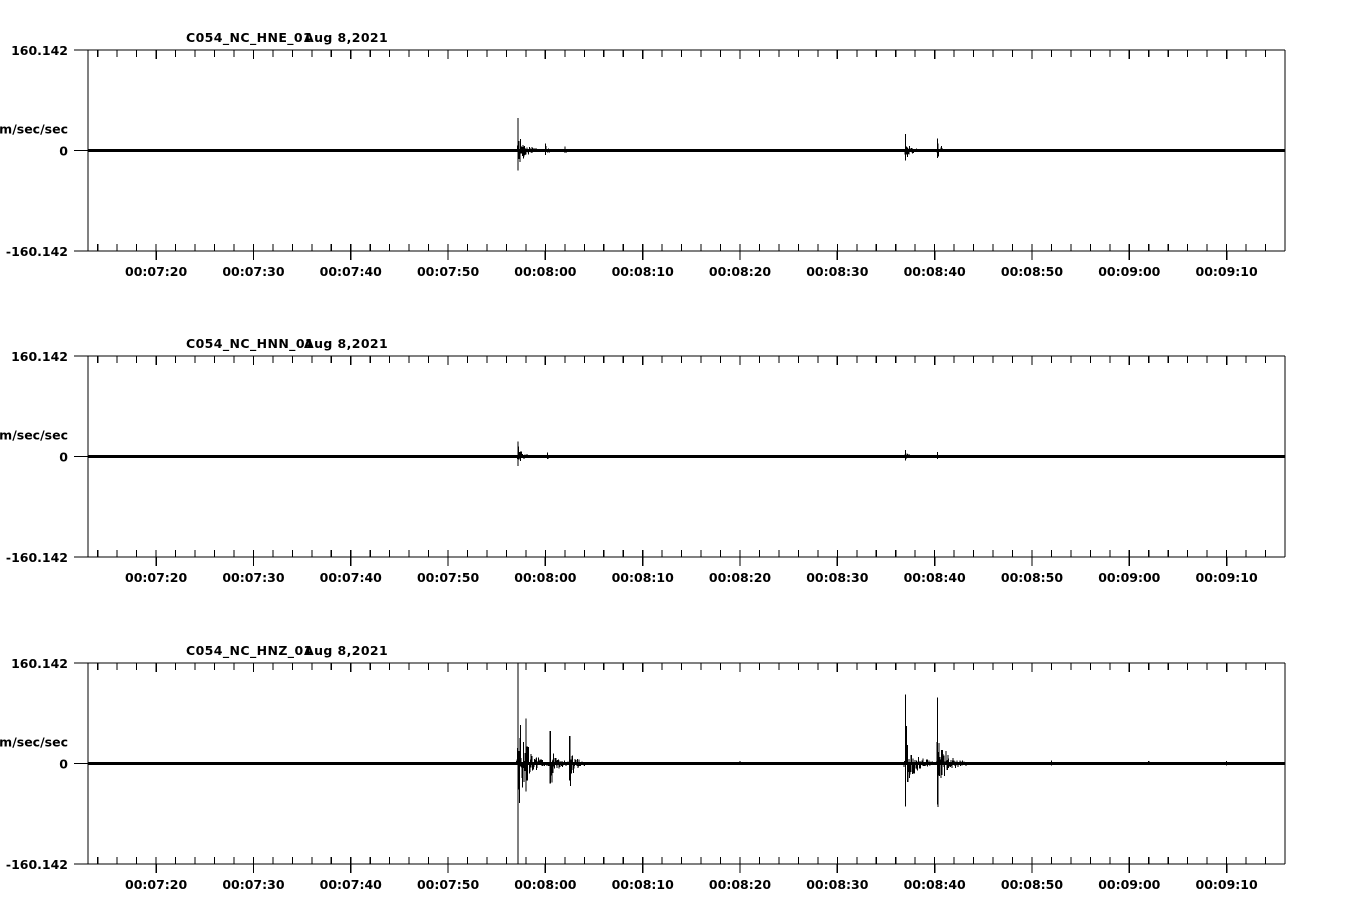 The height and width of the screenshot is (924, 1358). Describe the element at coordinates (686, 144) in the screenshot. I see `waveform-hne` at that location.